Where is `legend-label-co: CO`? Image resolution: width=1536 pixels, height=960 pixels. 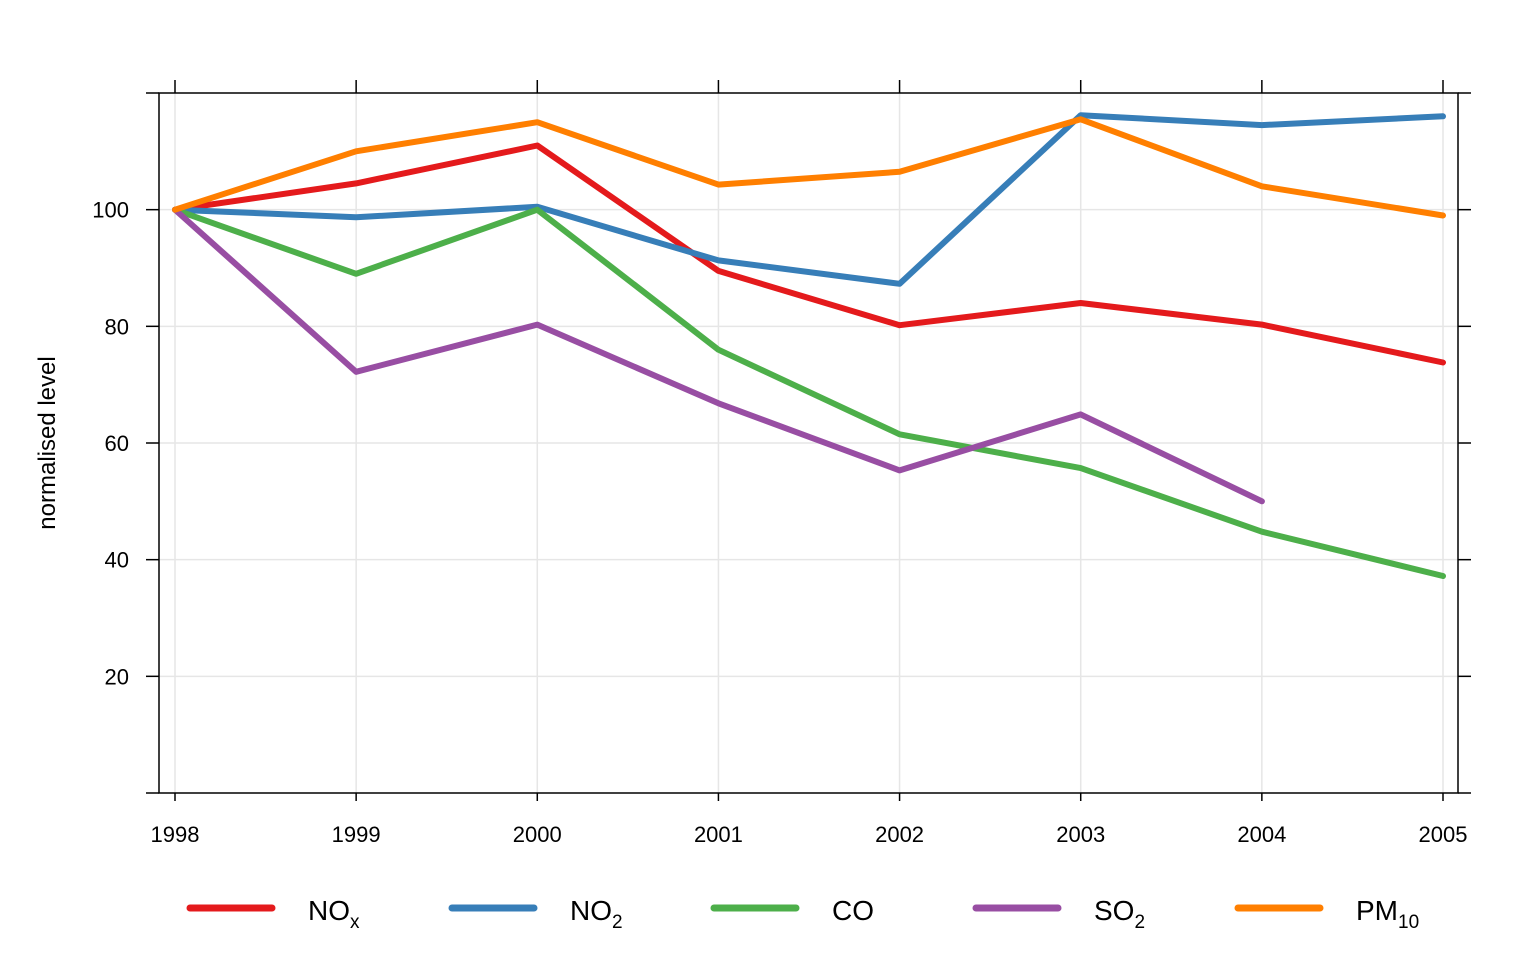
legend-label-co: CO is located at coordinates (853, 910).